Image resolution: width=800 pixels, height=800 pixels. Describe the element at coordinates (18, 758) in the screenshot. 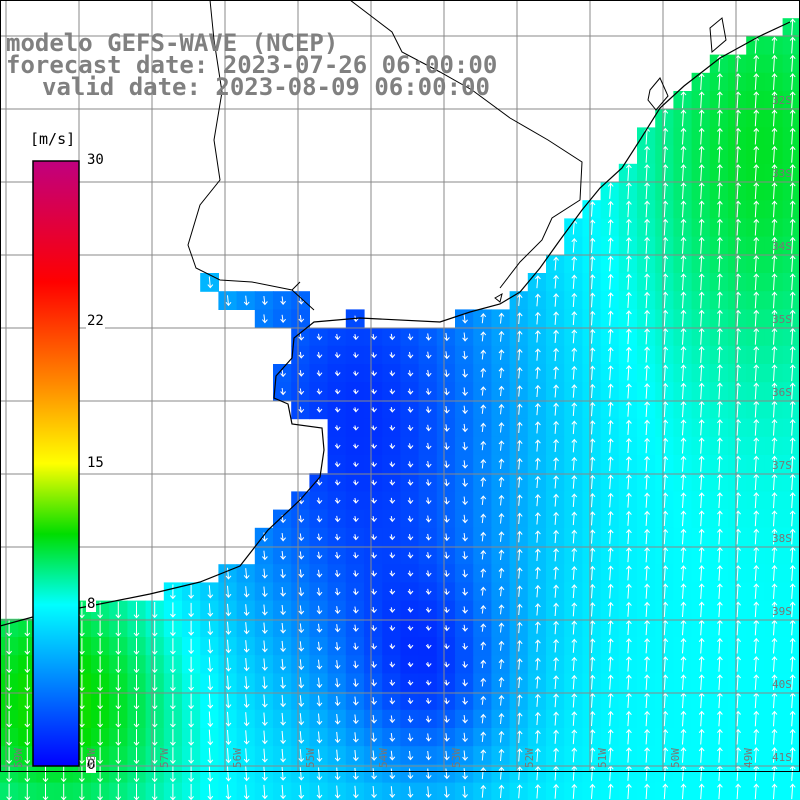

I see `longitude-label: 59W` at that location.